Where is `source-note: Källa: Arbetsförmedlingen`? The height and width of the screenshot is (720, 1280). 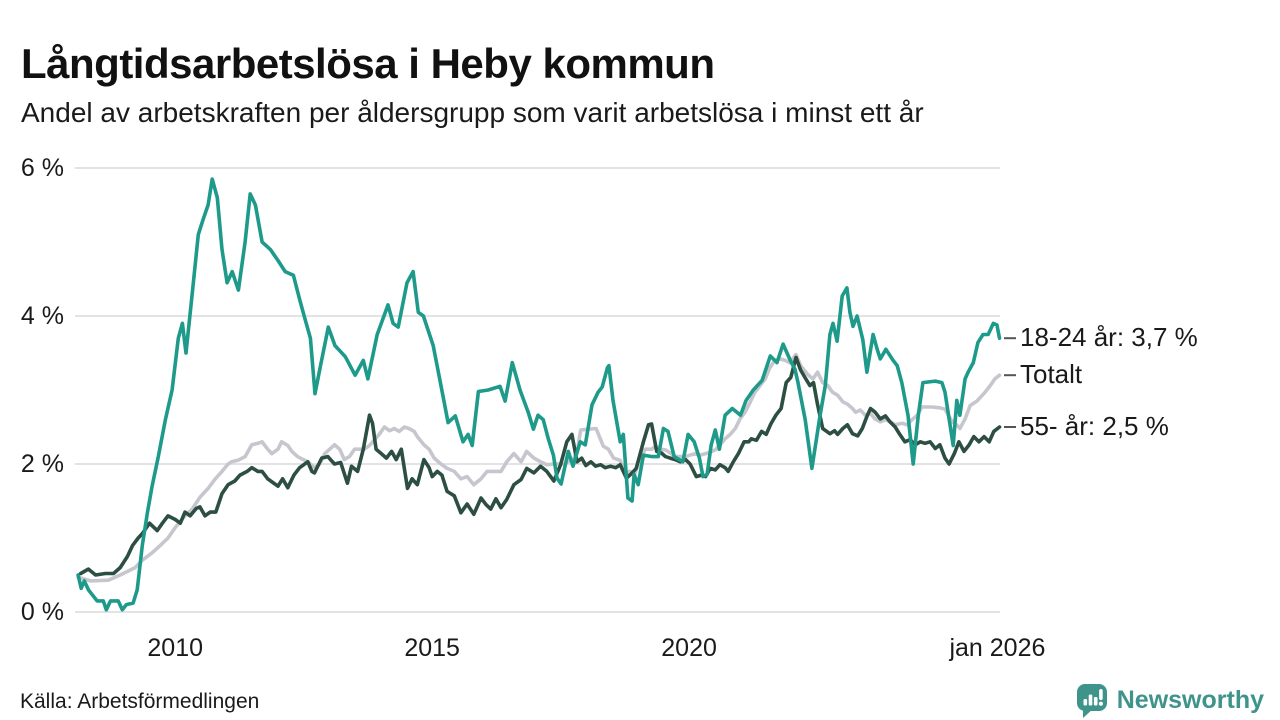 source-note: Källa: Arbetsförmedlingen is located at coordinates (140, 701).